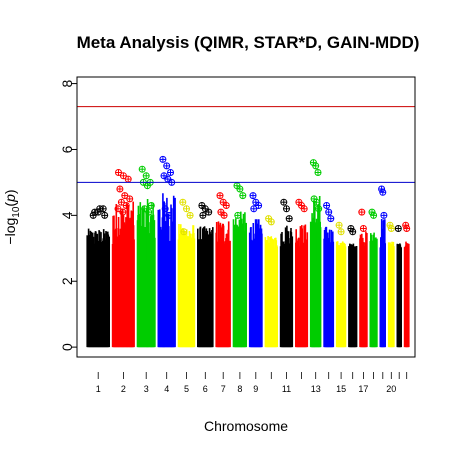 This screenshot has height=455, width=456. Describe the element at coordinates (146, 256) in the screenshot. I see `chromosome-3-points` at that location.